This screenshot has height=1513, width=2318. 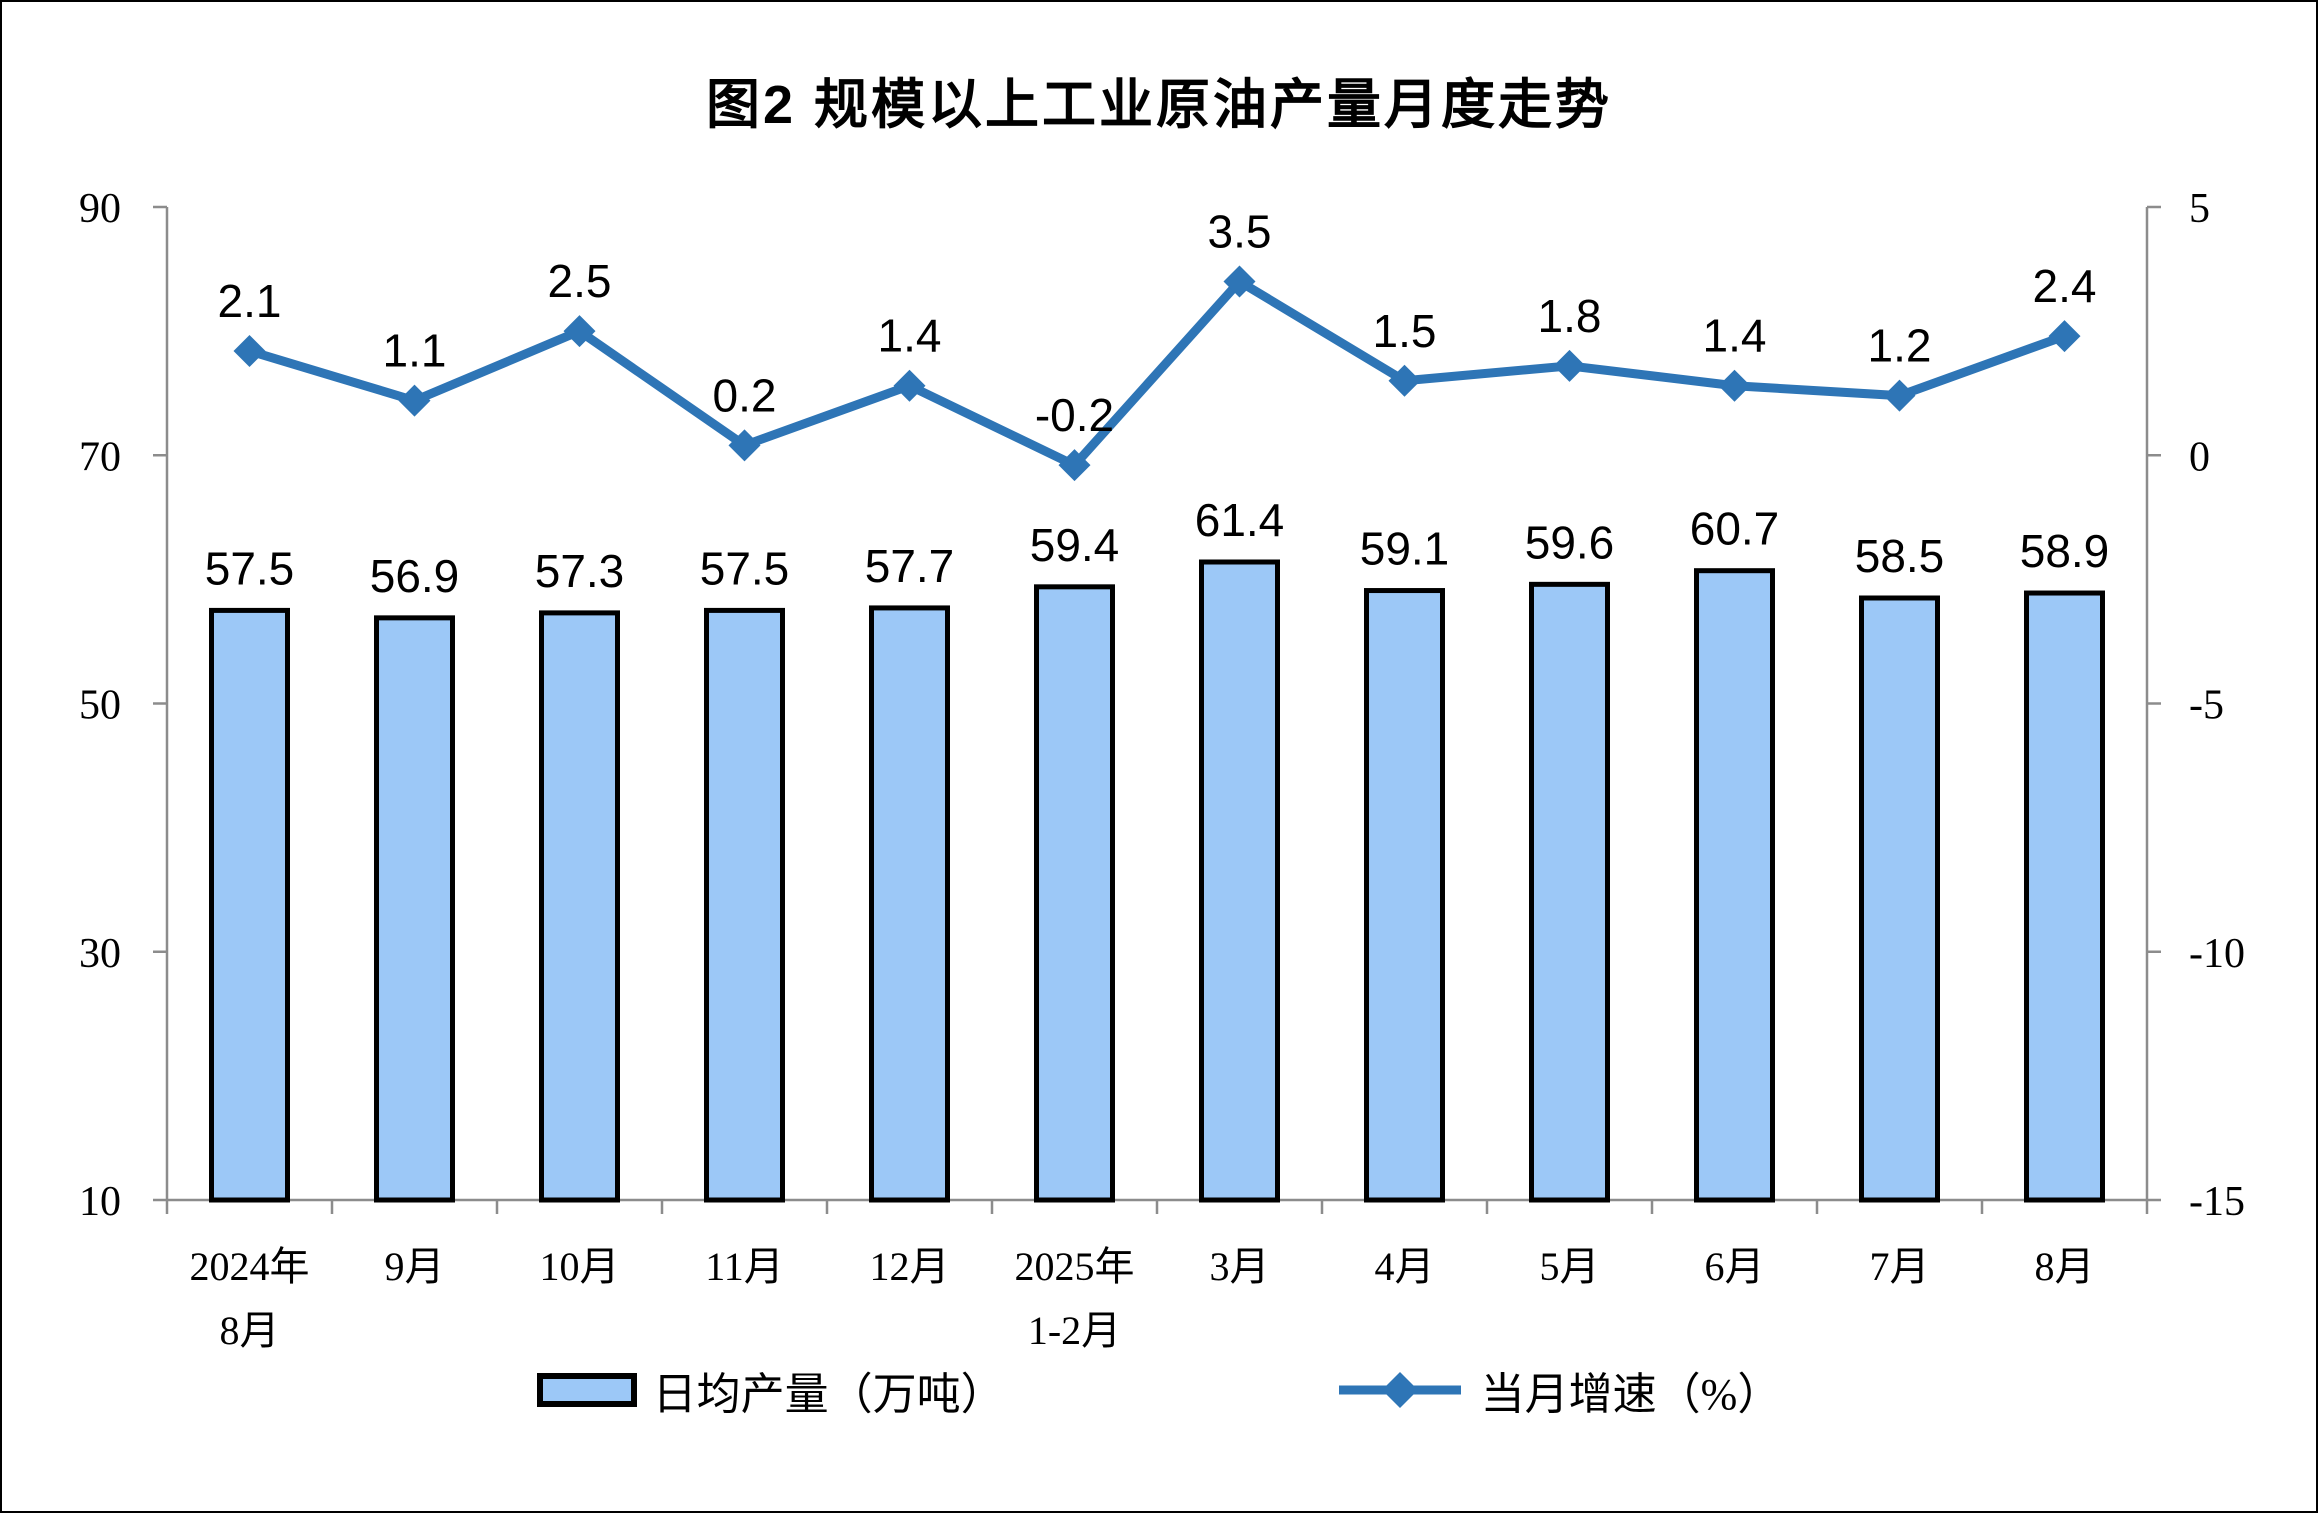 What do you see at coordinates (100, 209) in the screenshot?
I see `left-axis-tick-label: 90` at bounding box center [100, 209].